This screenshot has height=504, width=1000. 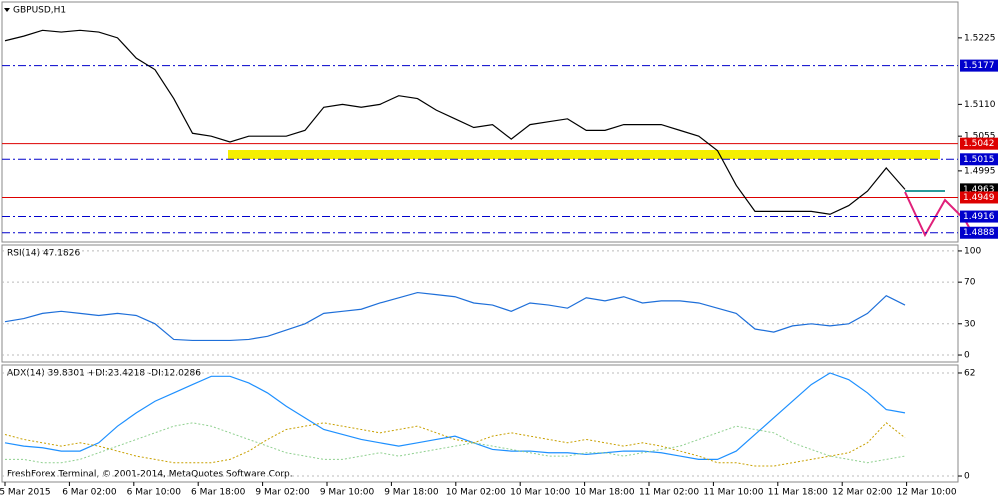 What do you see at coordinates (940, 215) in the screenshot?
I see `projection` at bounding box center [940, 215].